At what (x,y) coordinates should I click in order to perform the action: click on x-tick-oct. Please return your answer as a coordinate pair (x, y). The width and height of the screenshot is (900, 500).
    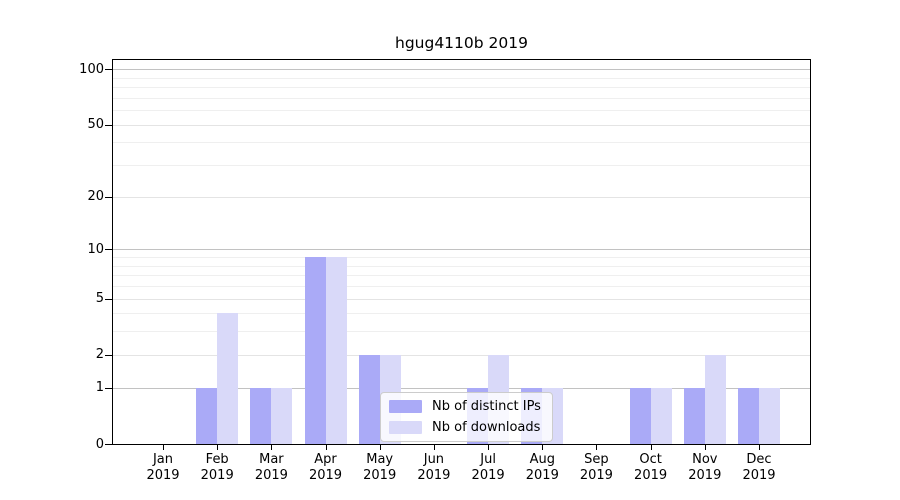
    Looking at the image, I should click on (651, 447).